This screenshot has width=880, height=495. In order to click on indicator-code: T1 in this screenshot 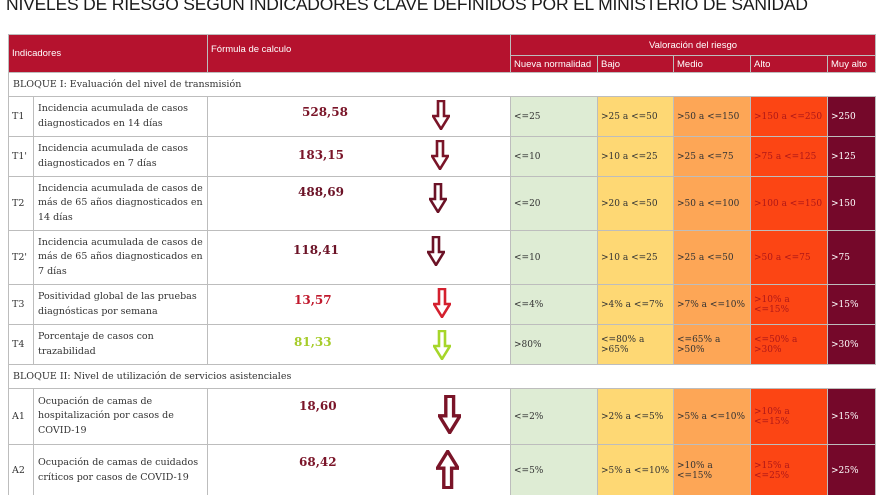, I will do `click(21, 116)`.